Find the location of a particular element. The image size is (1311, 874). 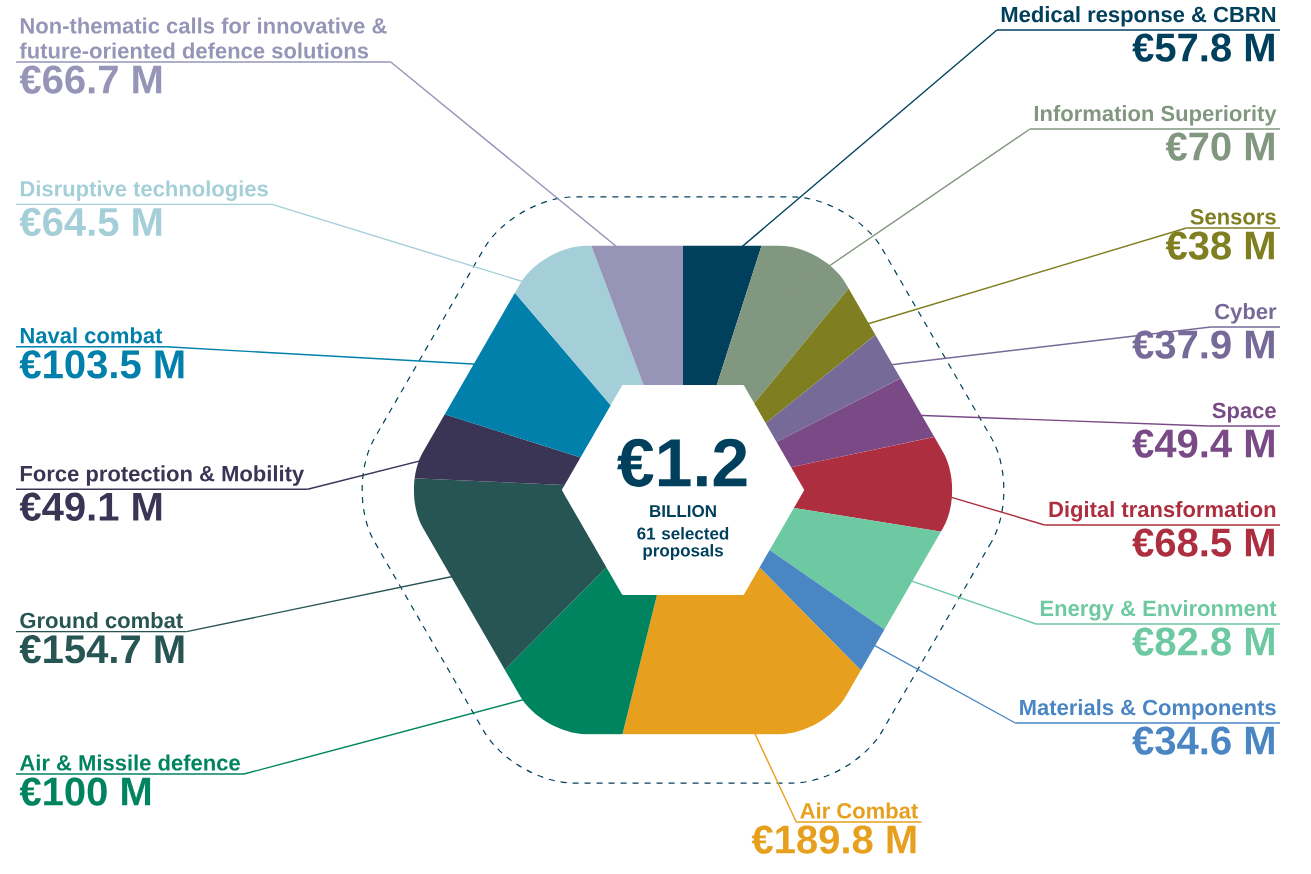

data-label: €64.5 M is located at coordinates (90, 222).